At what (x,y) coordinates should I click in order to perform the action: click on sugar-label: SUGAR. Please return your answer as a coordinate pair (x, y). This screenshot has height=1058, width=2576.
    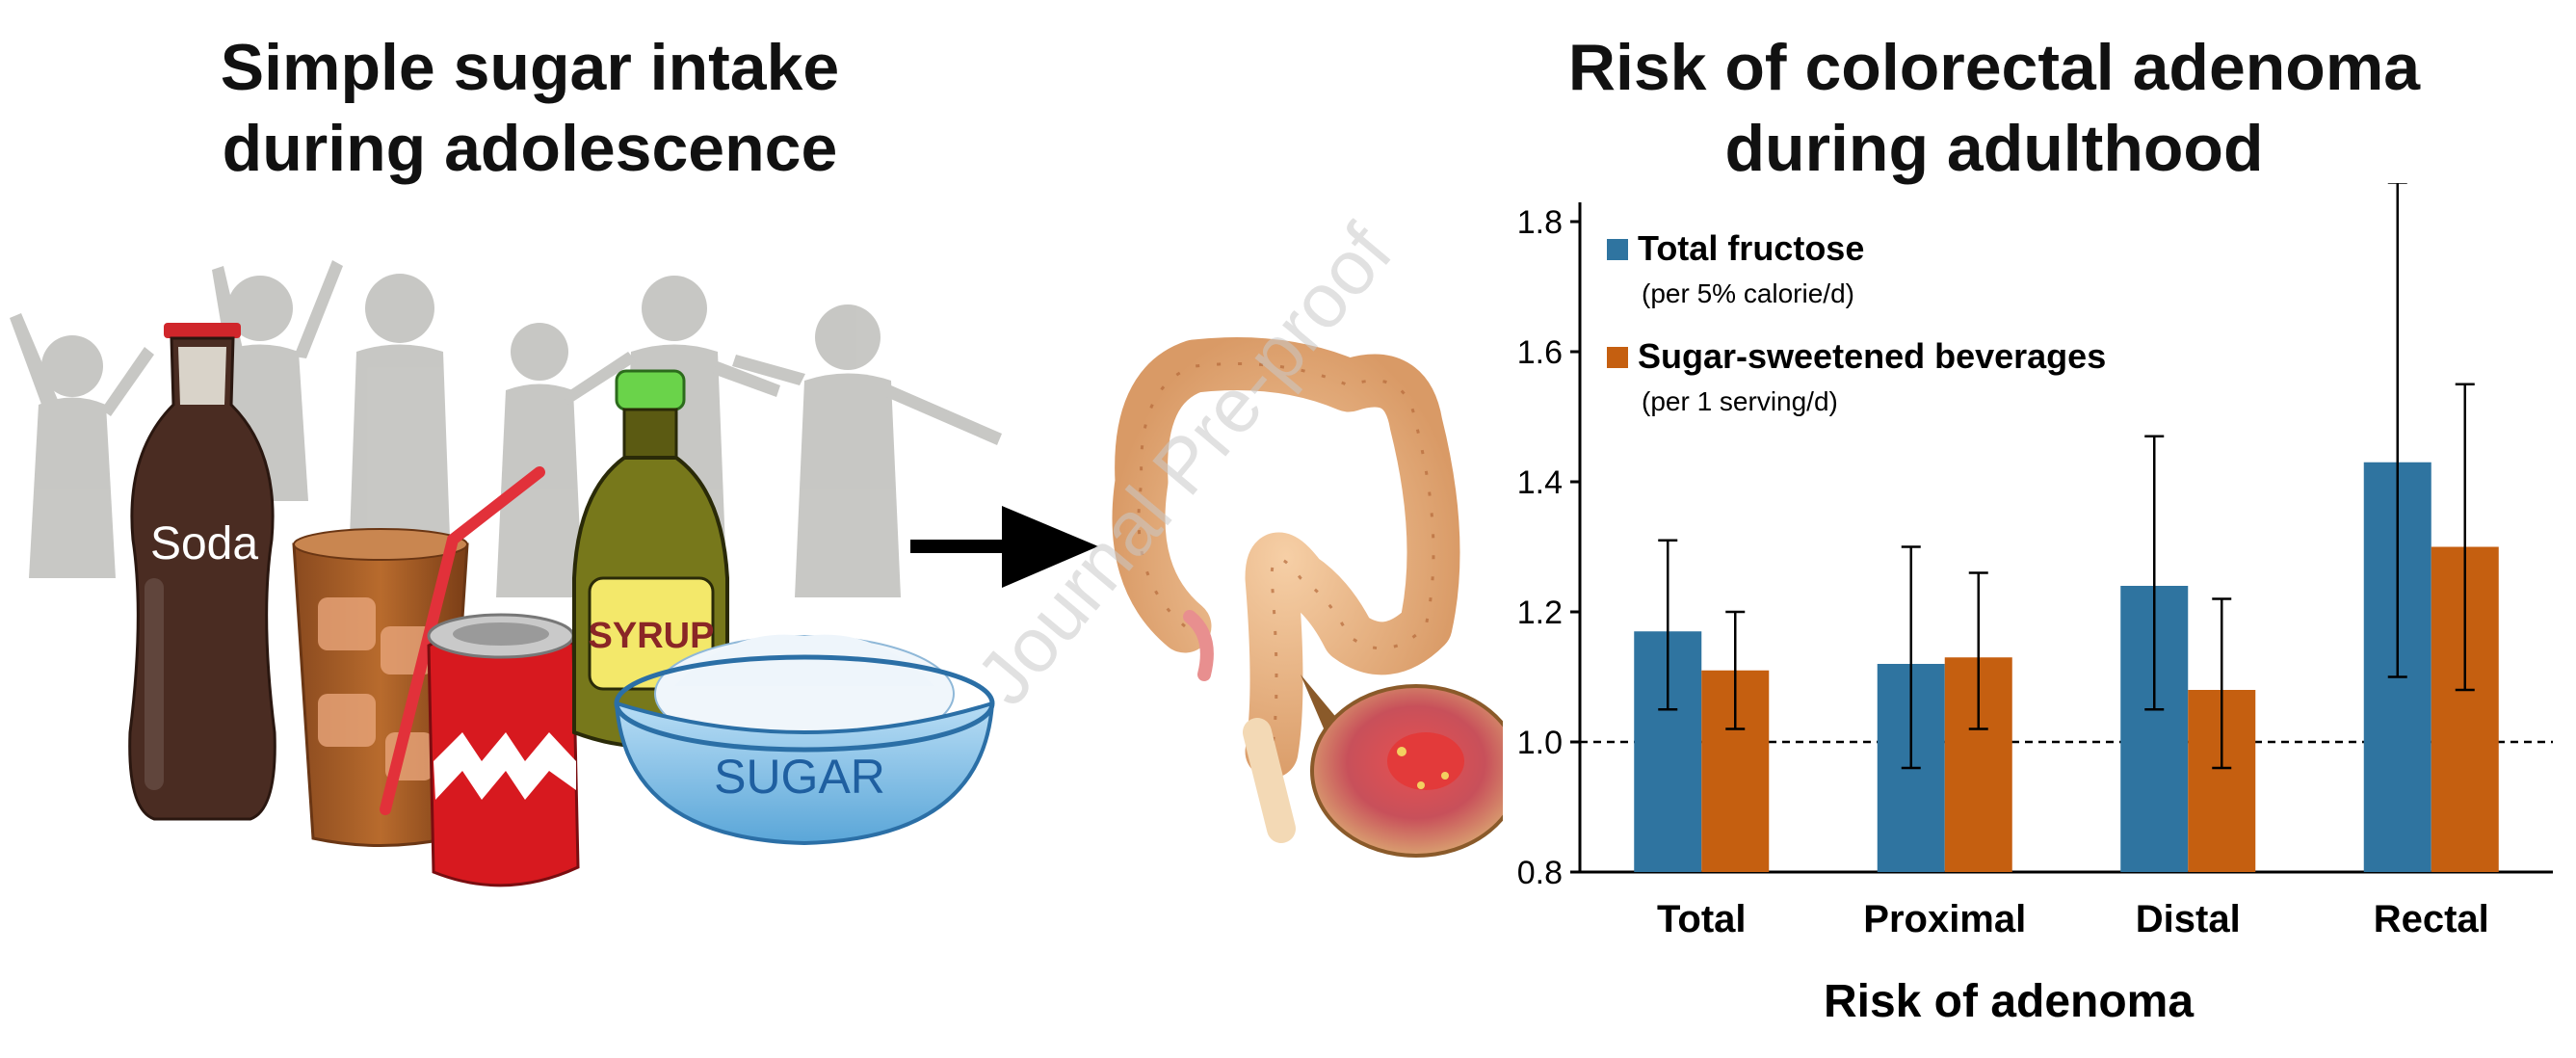
    Looking at the image, I should click on (799, 777).